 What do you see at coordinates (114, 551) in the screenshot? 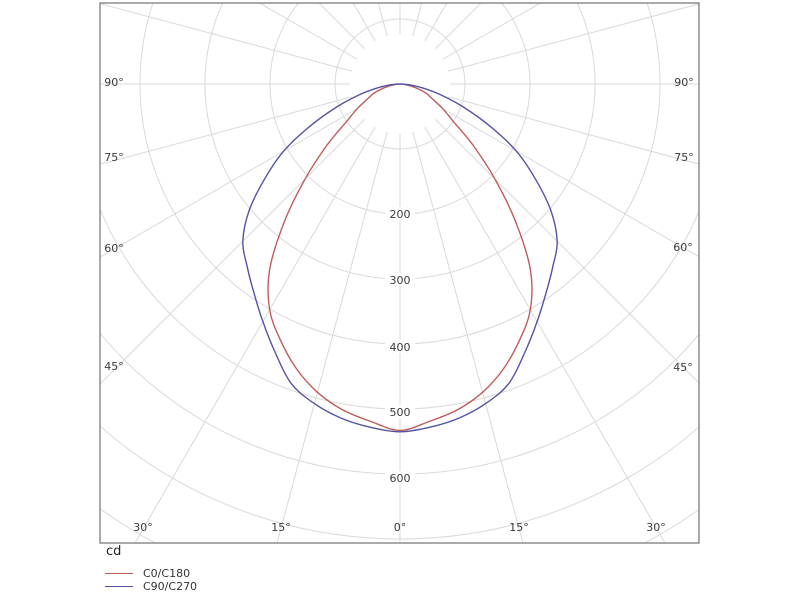
I see `units-label: cd` at bounding box center [114, 551].